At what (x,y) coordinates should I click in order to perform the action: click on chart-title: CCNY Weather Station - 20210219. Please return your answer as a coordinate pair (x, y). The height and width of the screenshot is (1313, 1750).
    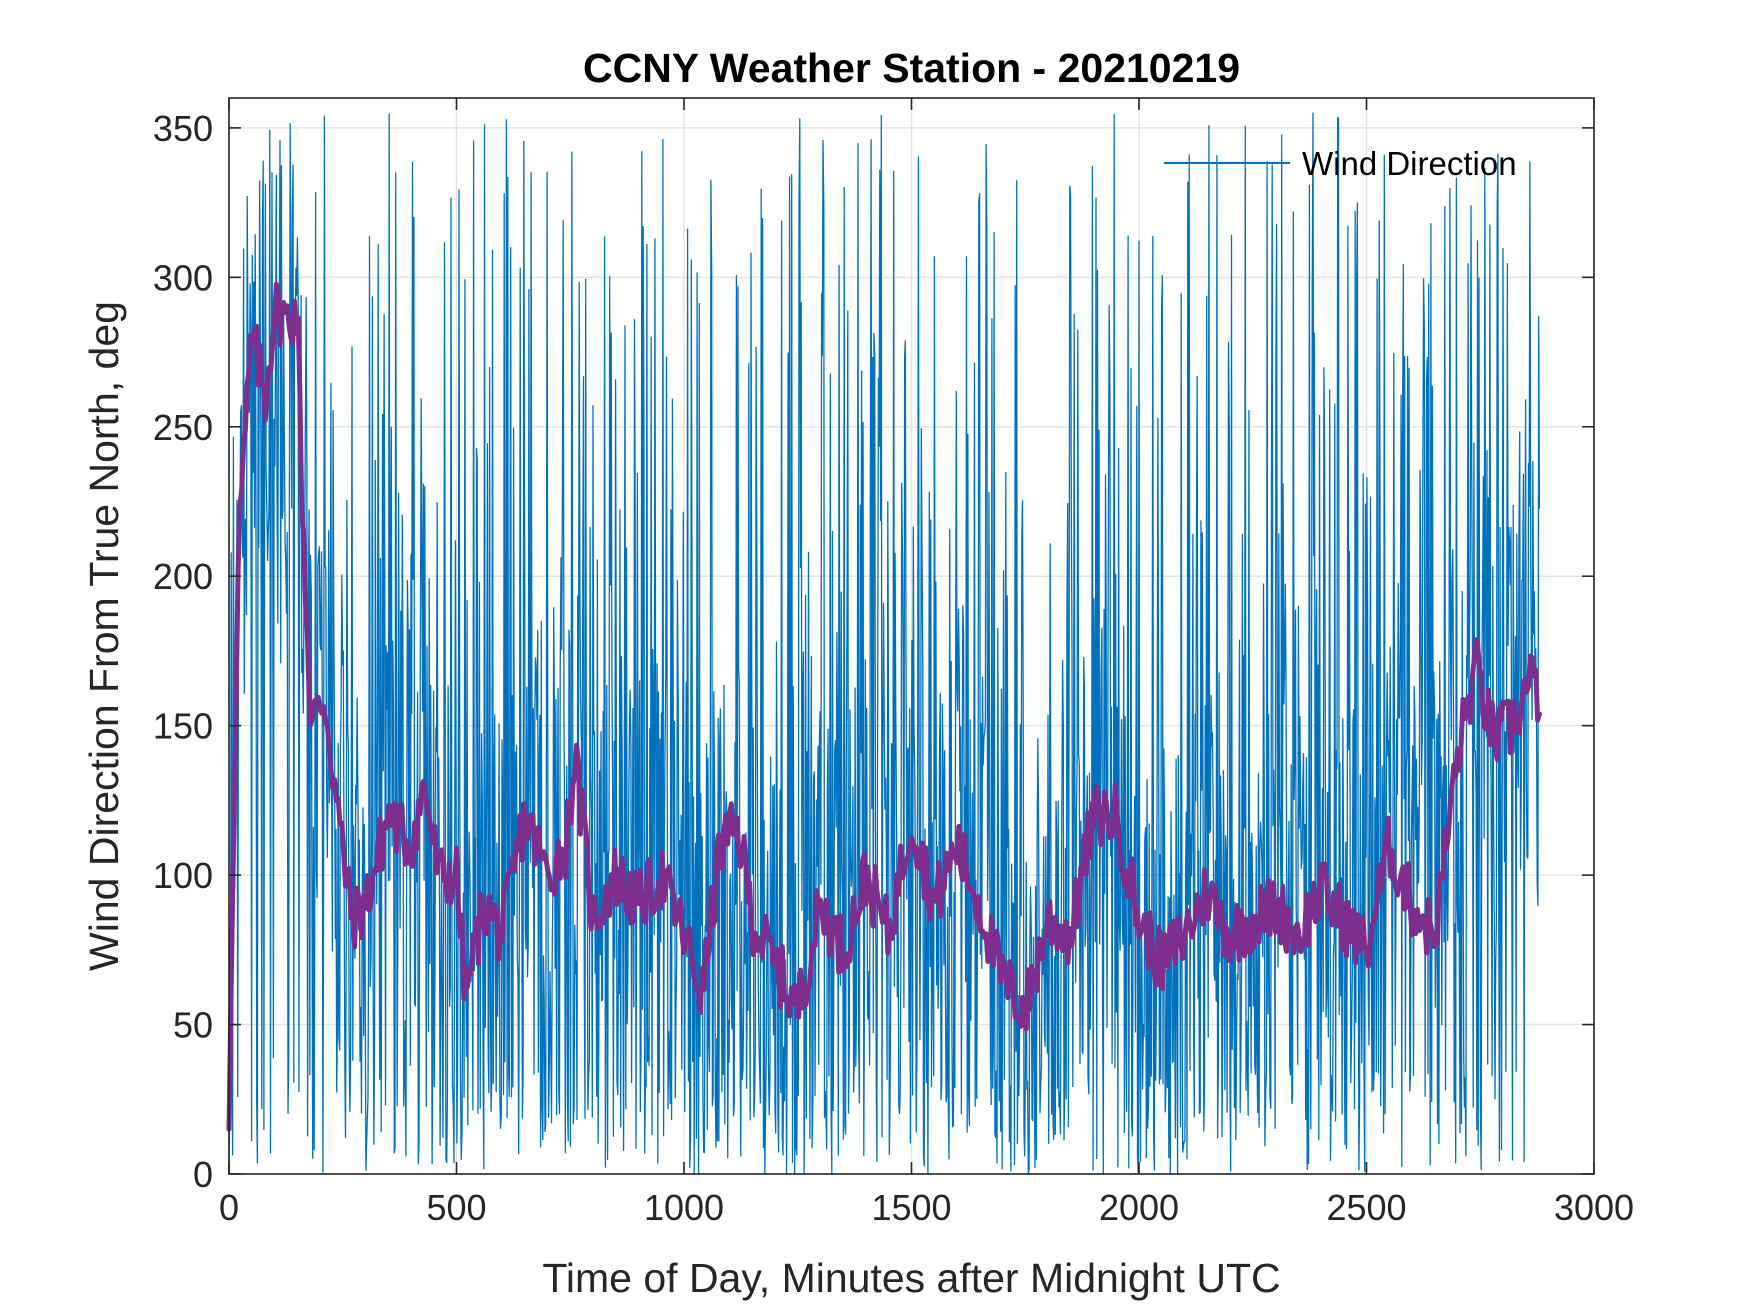
    Looking at the image, I should click on (911, 68).